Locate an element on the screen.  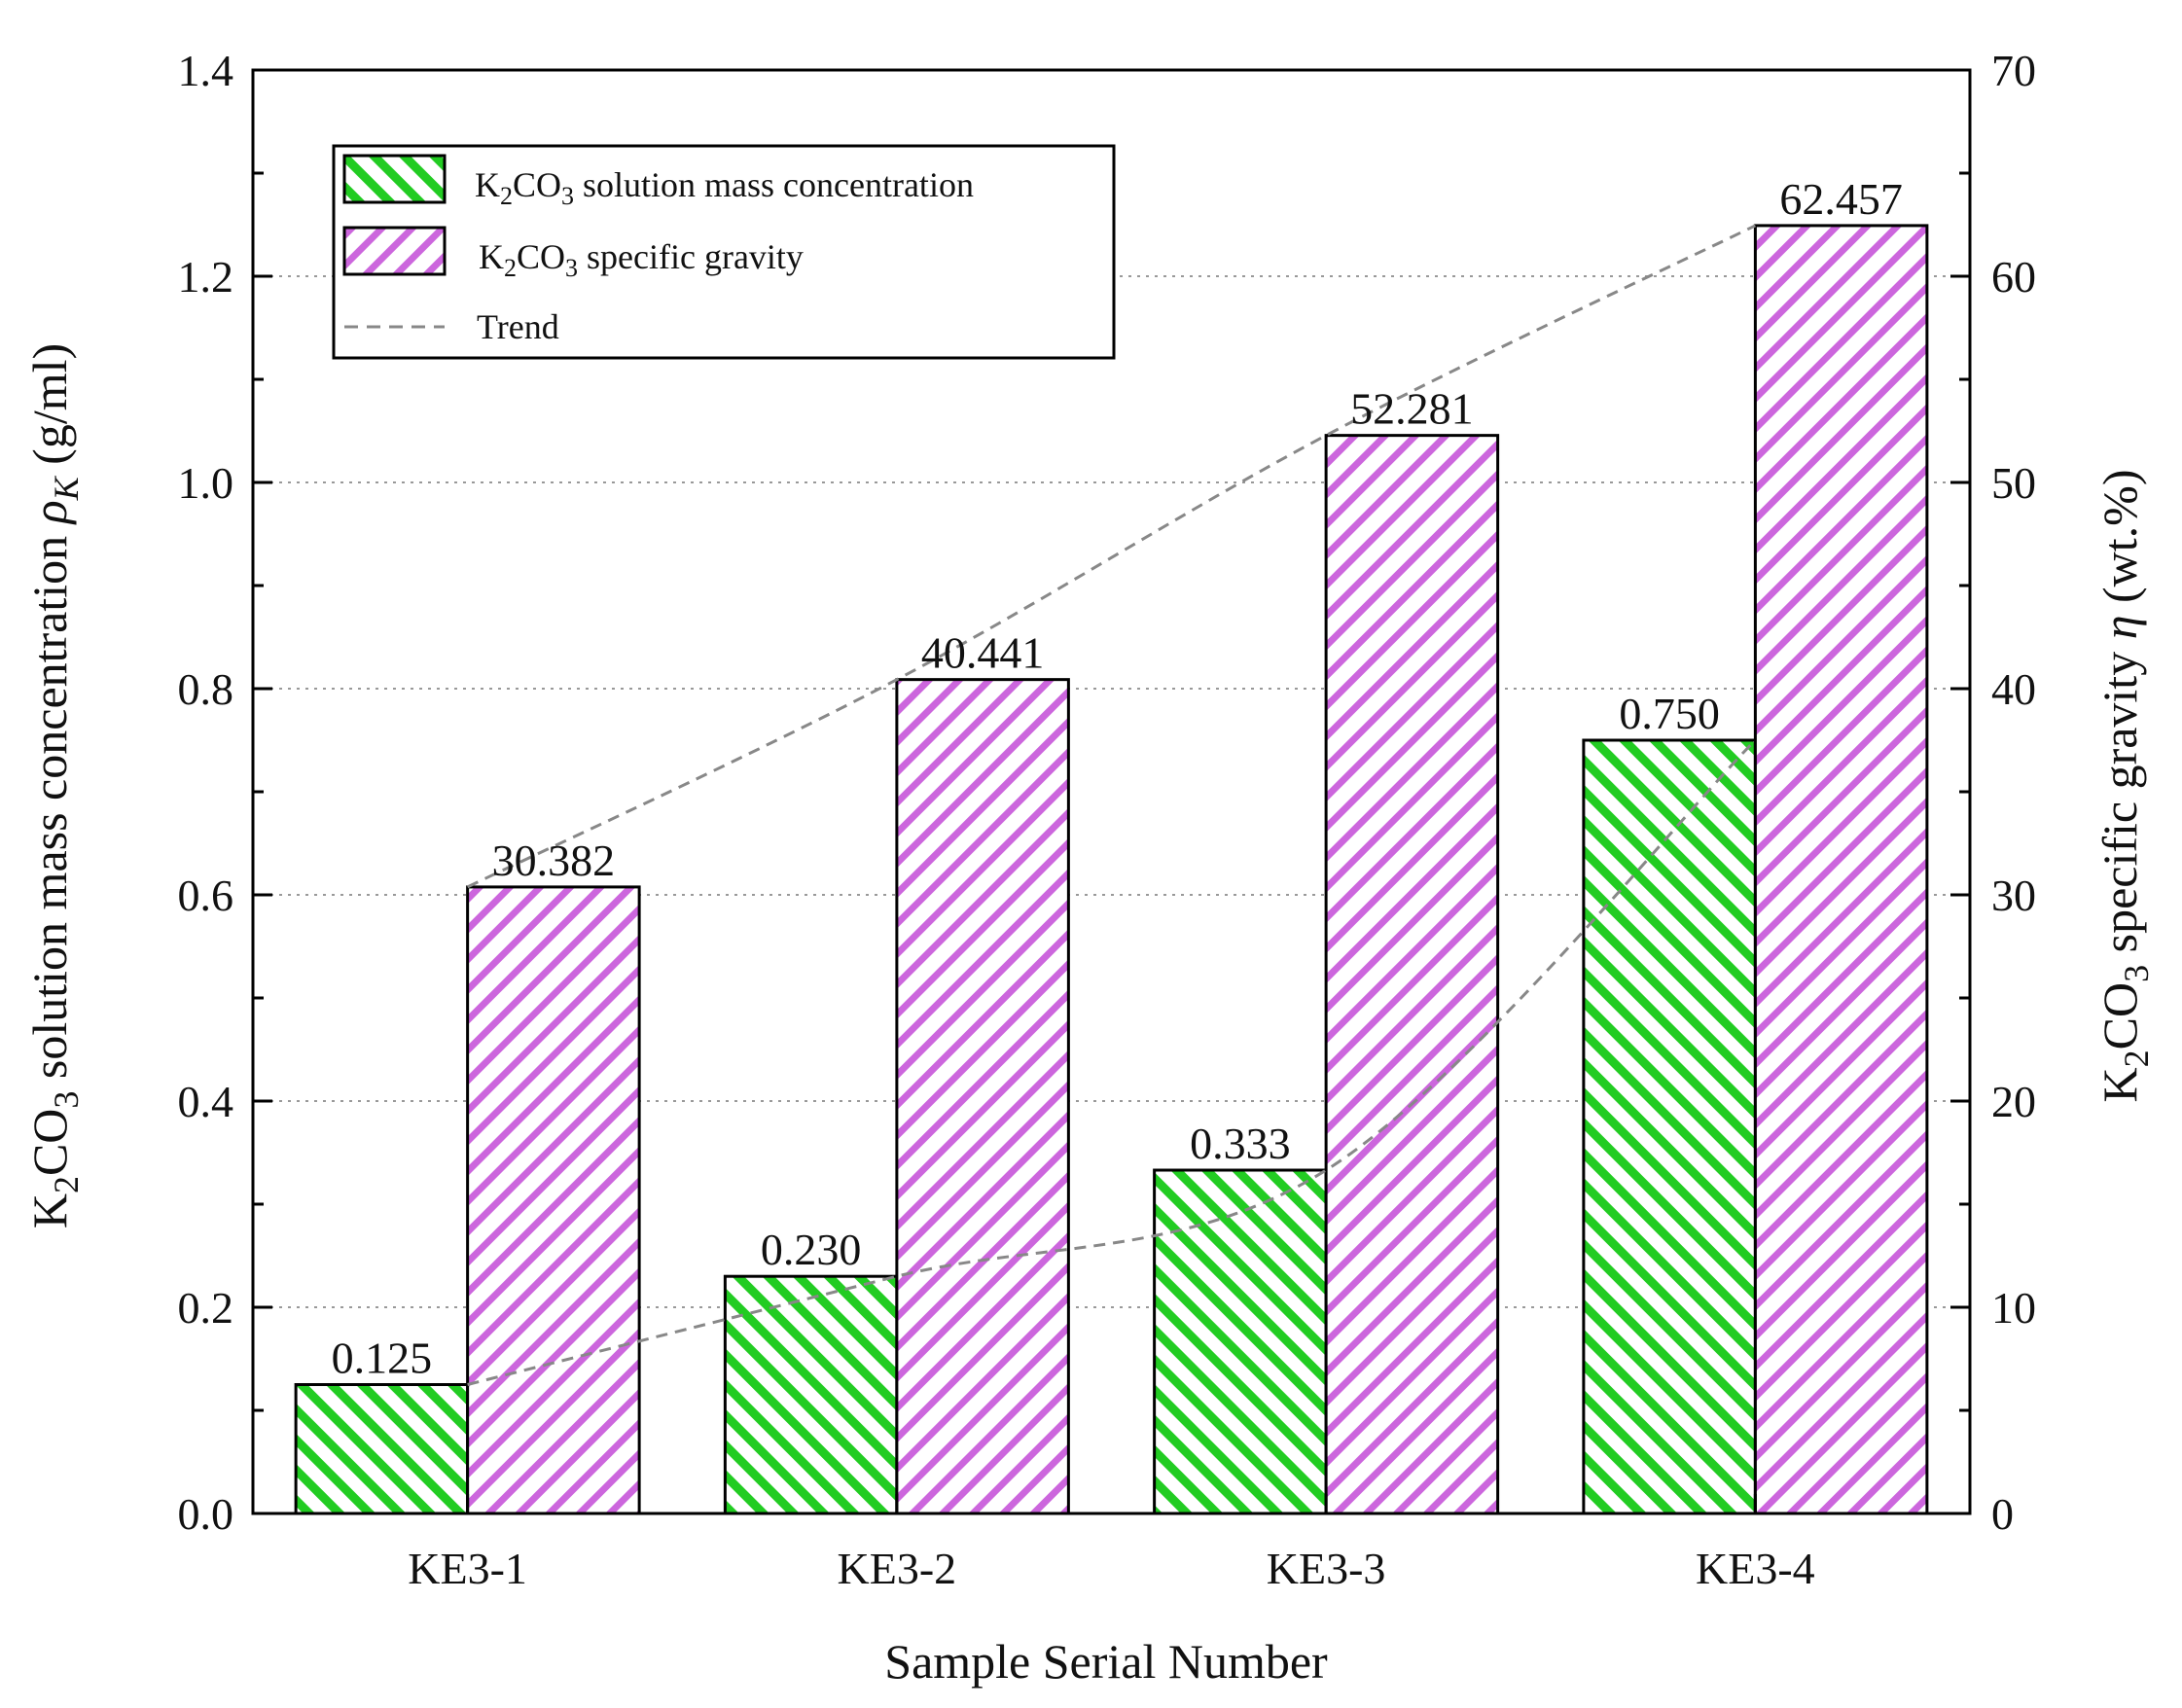
right-tick-label: 40 is located at coordinates (2013, 689).